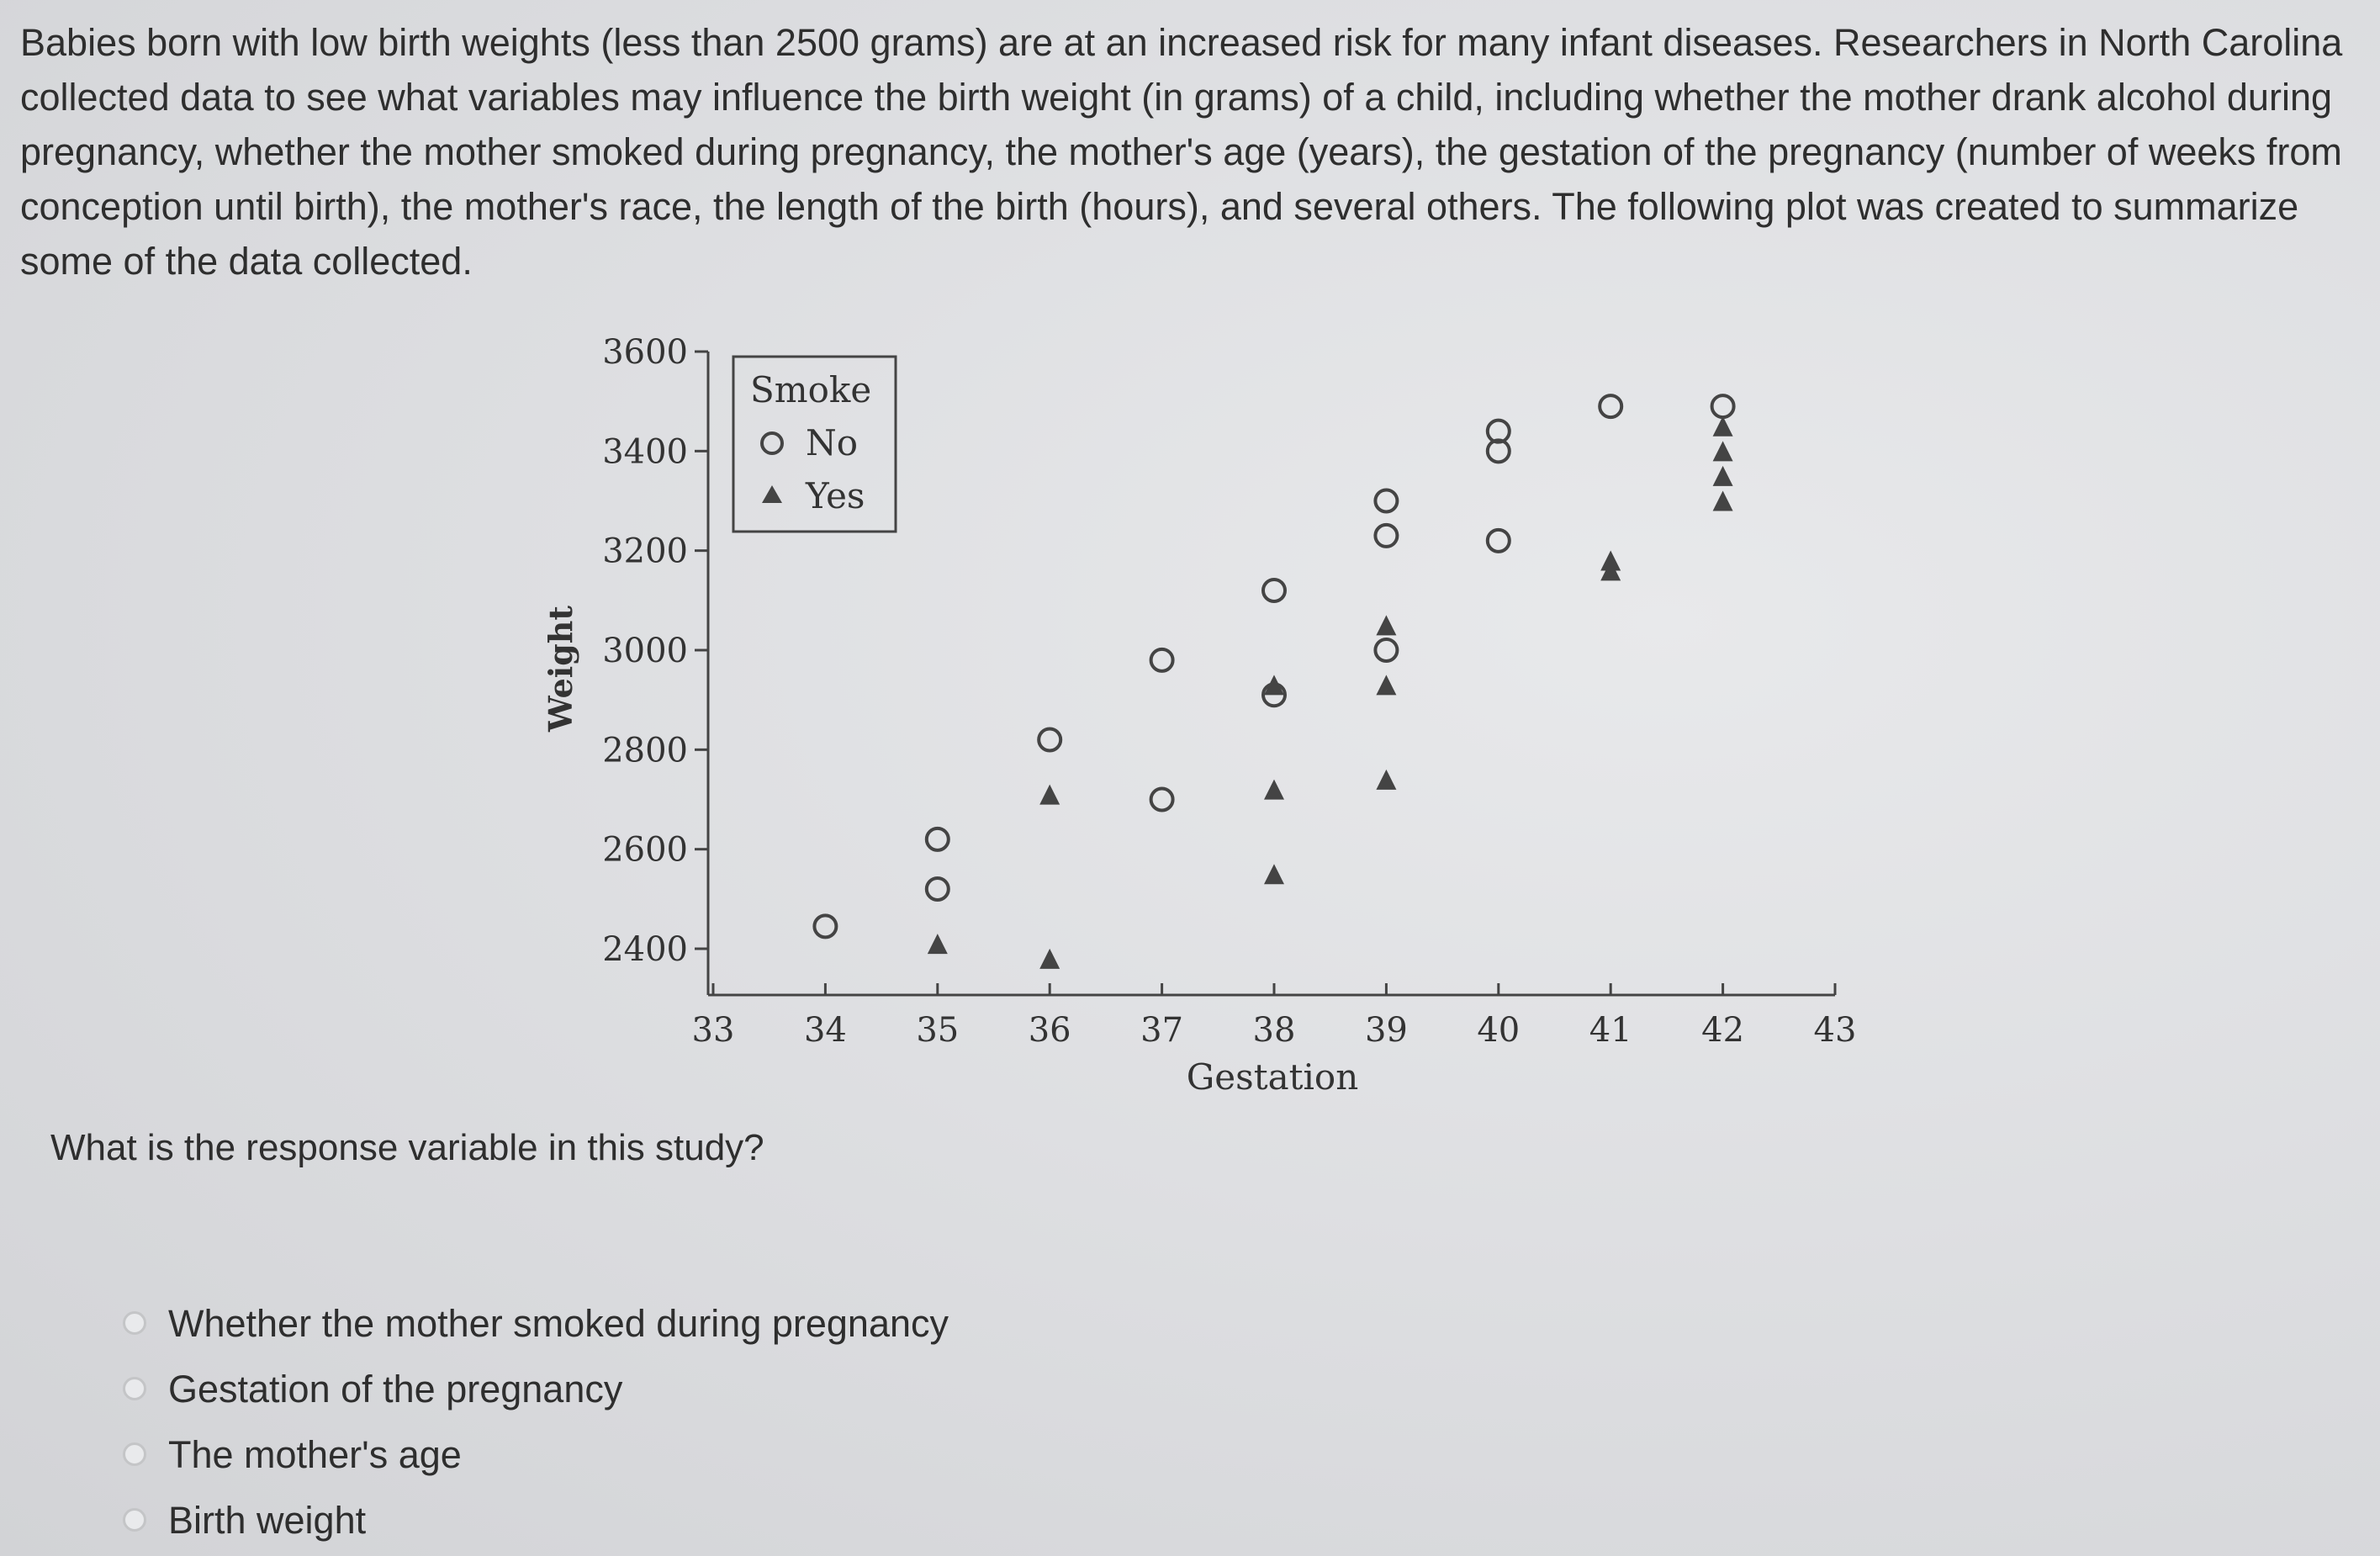 This screenshot has height=1556, width=2380. What do you see at coordinates (645, 949) in the screenshot?
I see `y-tick-label: 2400` at bounding box center [645, 949].